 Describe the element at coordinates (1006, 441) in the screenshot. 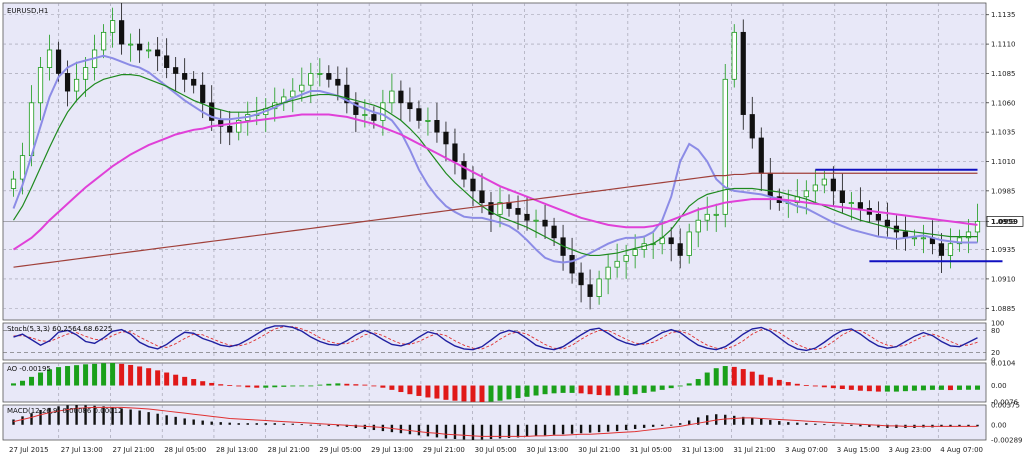

I see `macd-tick-label: -0.00289` at that location.